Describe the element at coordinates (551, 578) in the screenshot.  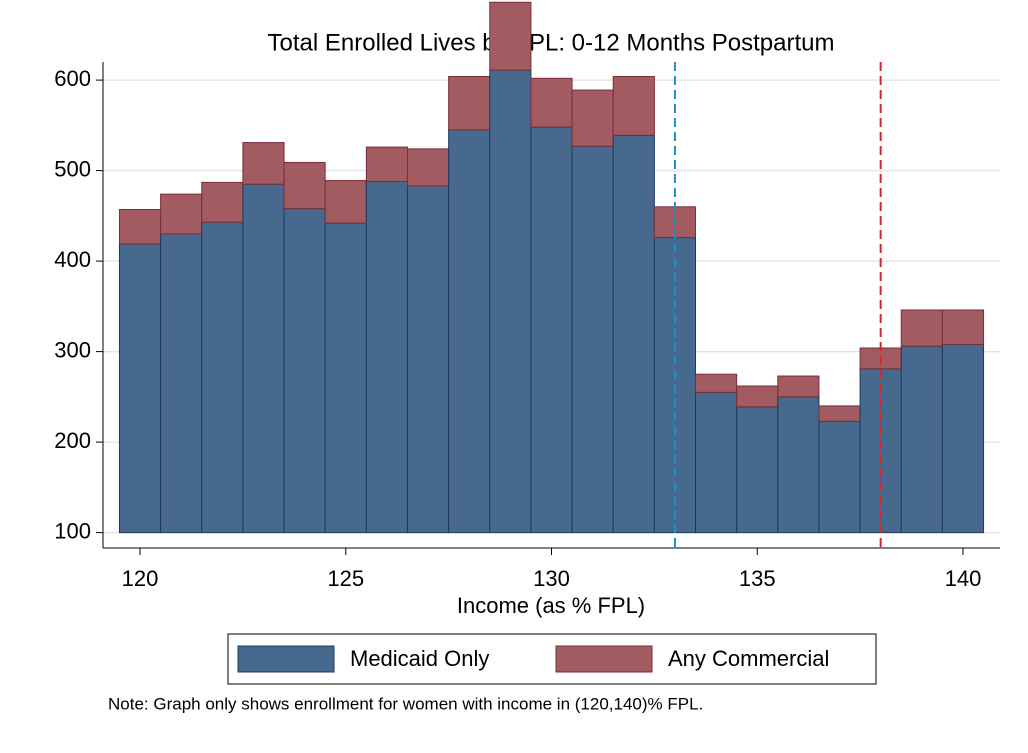
I see `x-tick-label: 130` at that location.